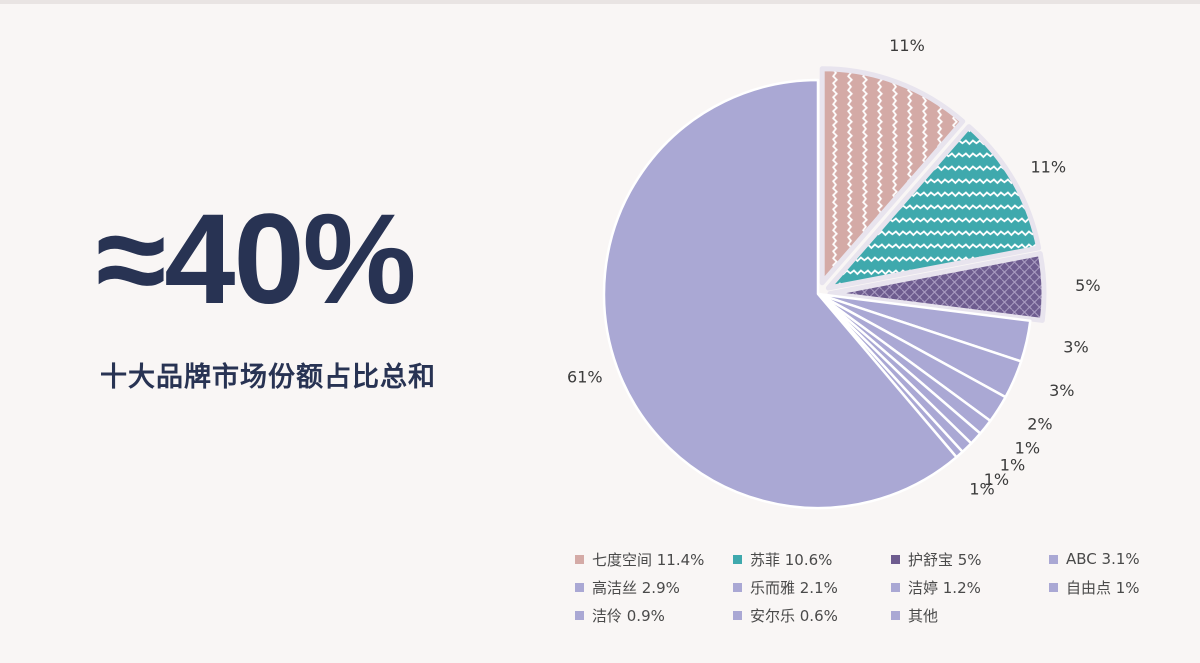 Image resolution: width=1200 pixels, height=663 pixels. What do you see at coordinates (585, 376) in the screenshot?
I see `slice-label: 61%` at bounding box center [585, 376].